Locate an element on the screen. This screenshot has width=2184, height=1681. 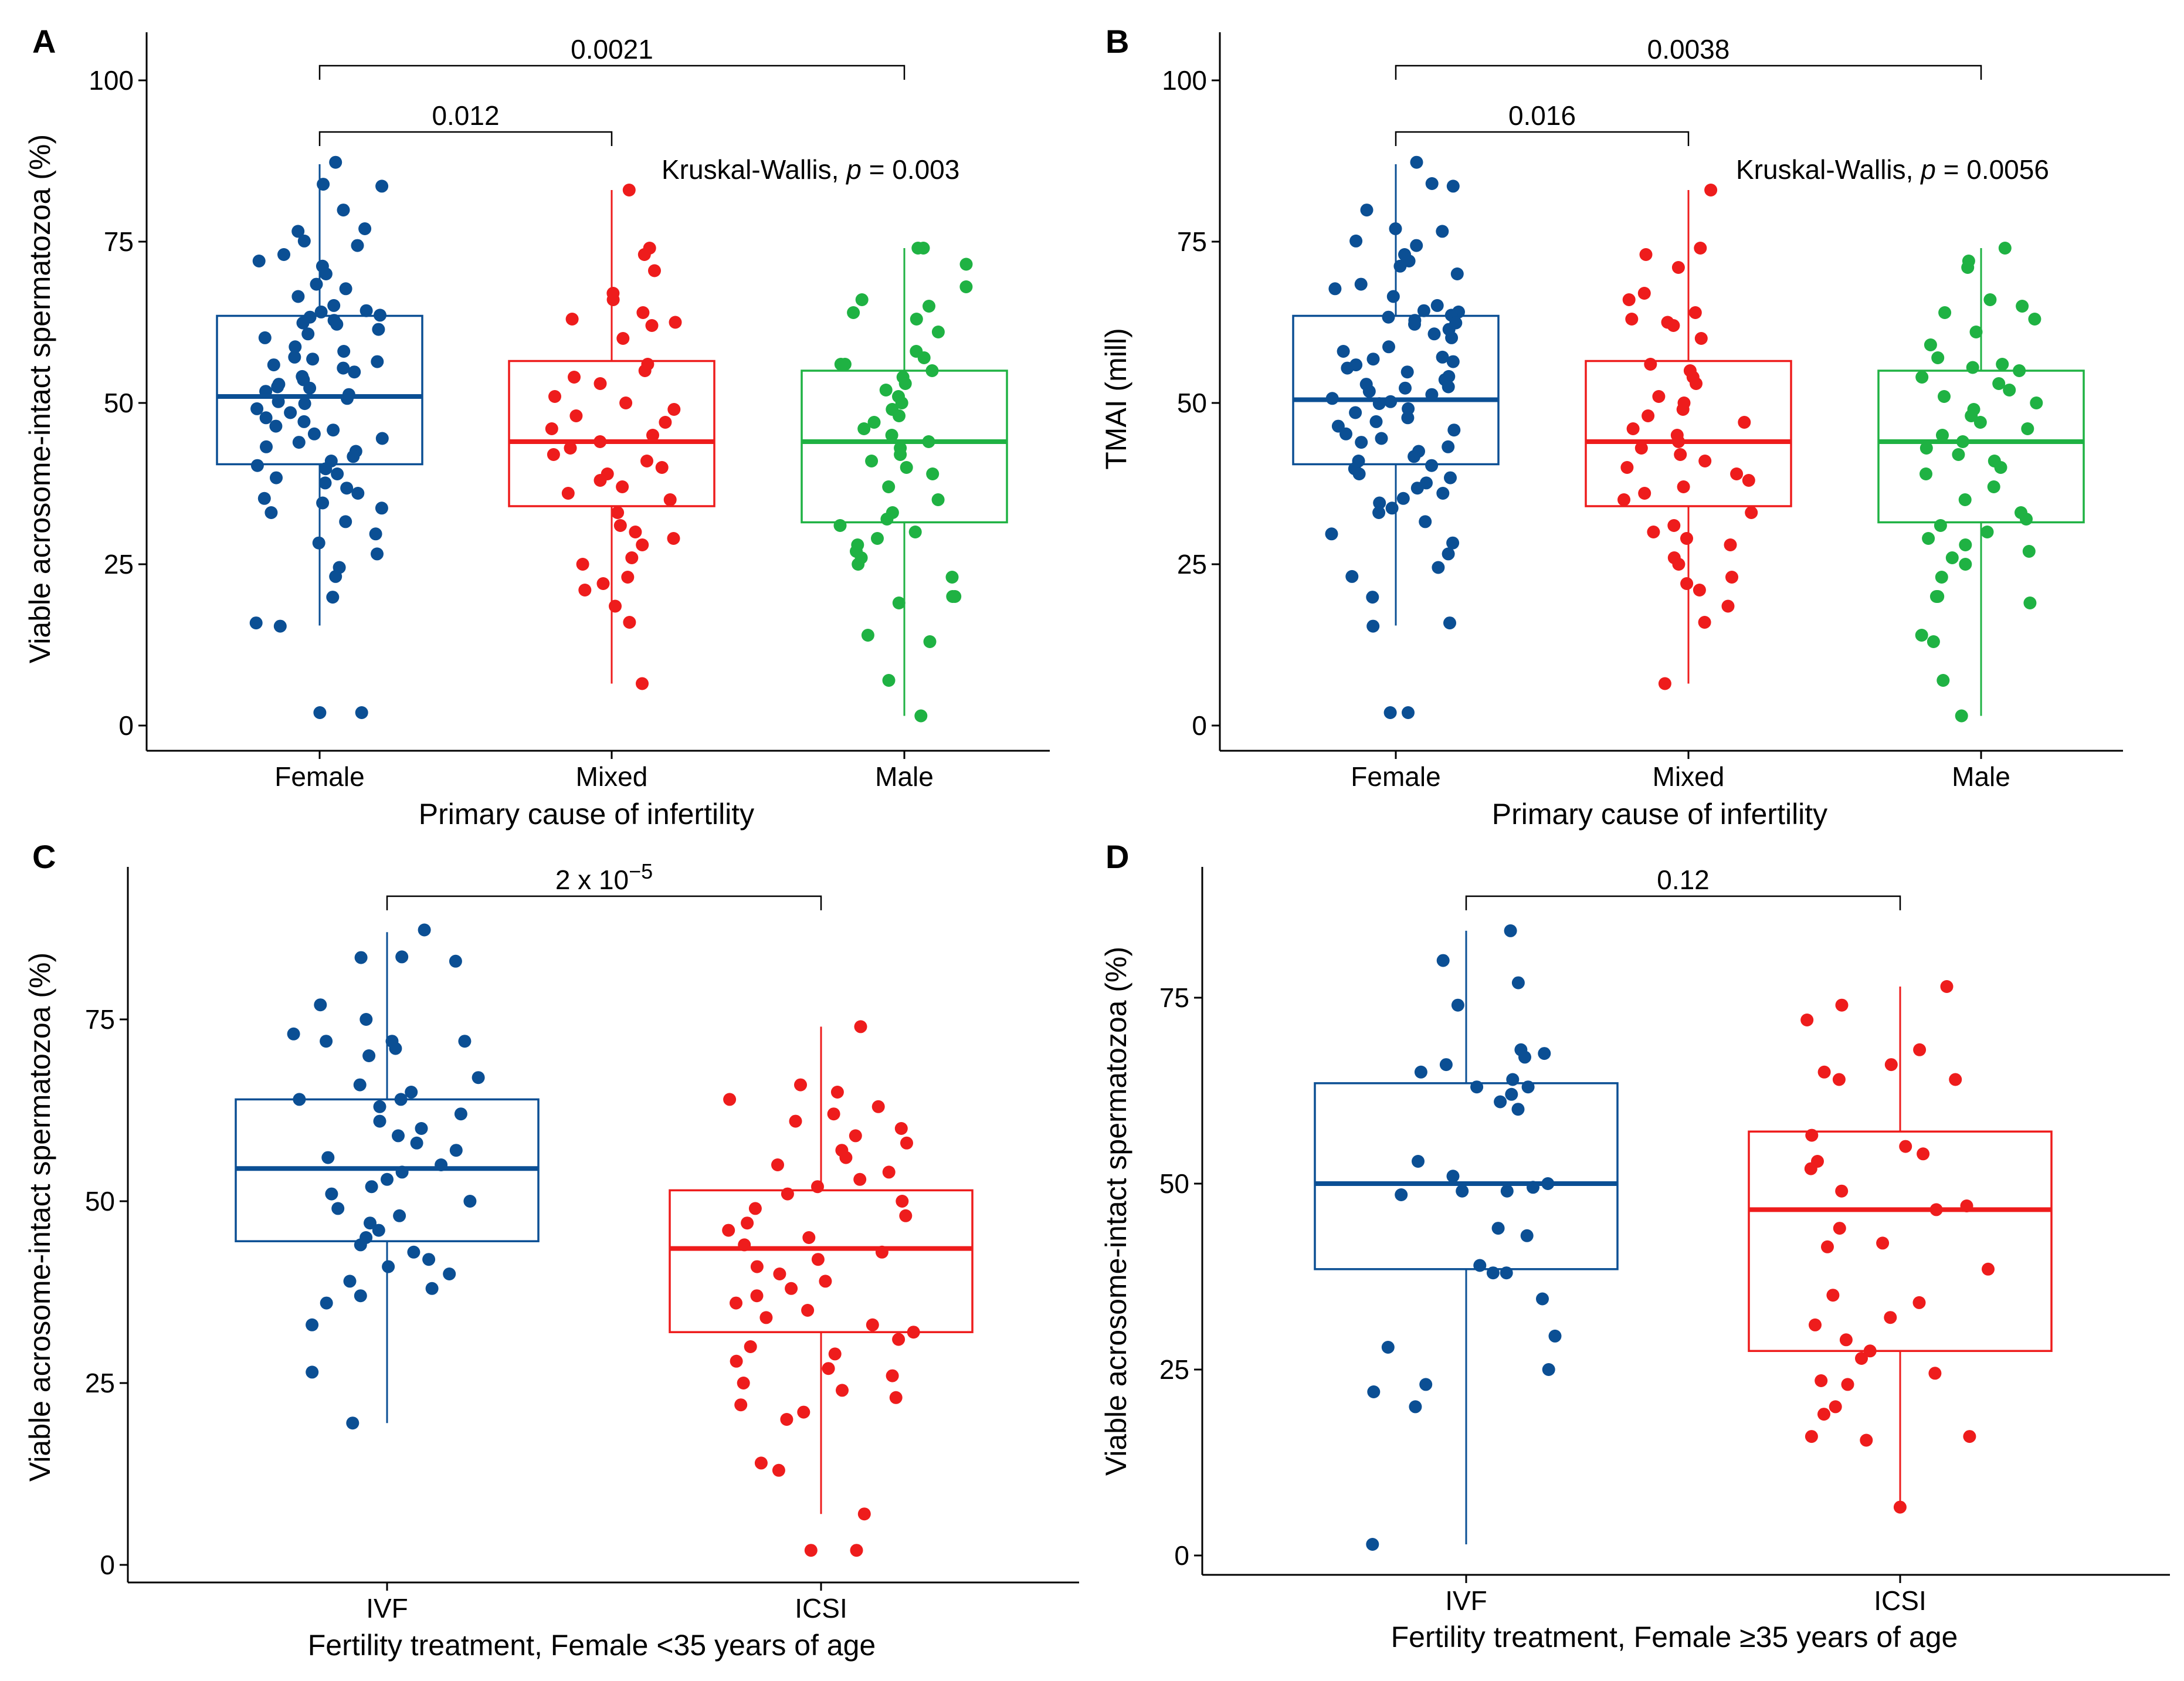
p-value-label: 0.016 is located at coordinates (1542, 115).